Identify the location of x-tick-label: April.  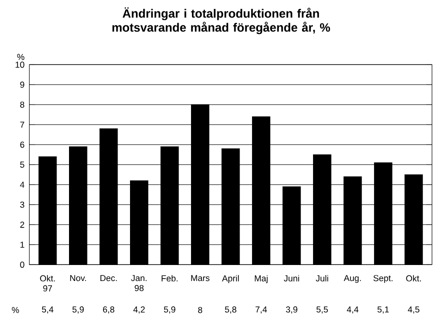
(230, 279).